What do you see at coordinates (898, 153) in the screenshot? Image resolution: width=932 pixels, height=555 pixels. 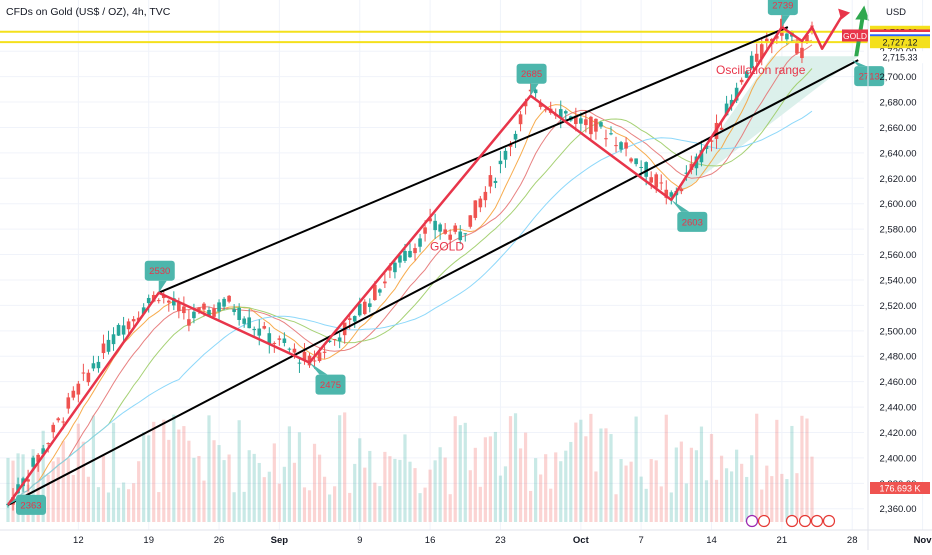 I see `y-tick-label: 2,640.00` at bounding box center [898, 153].